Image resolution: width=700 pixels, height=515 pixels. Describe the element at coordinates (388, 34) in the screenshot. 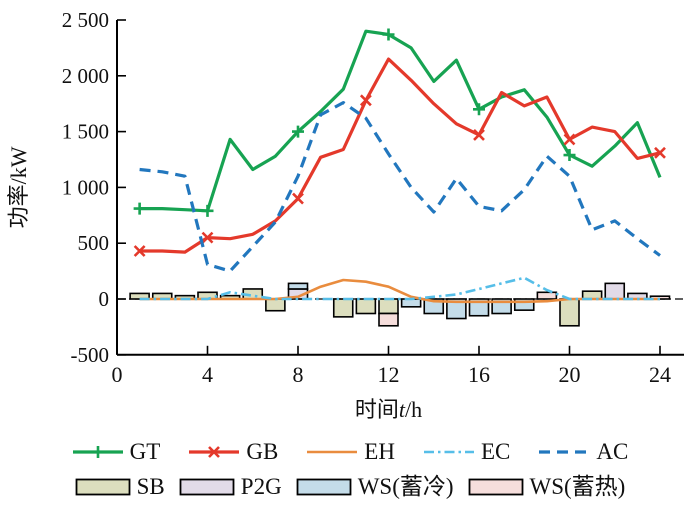

I see `marker-plus-GT-h12` at that location.